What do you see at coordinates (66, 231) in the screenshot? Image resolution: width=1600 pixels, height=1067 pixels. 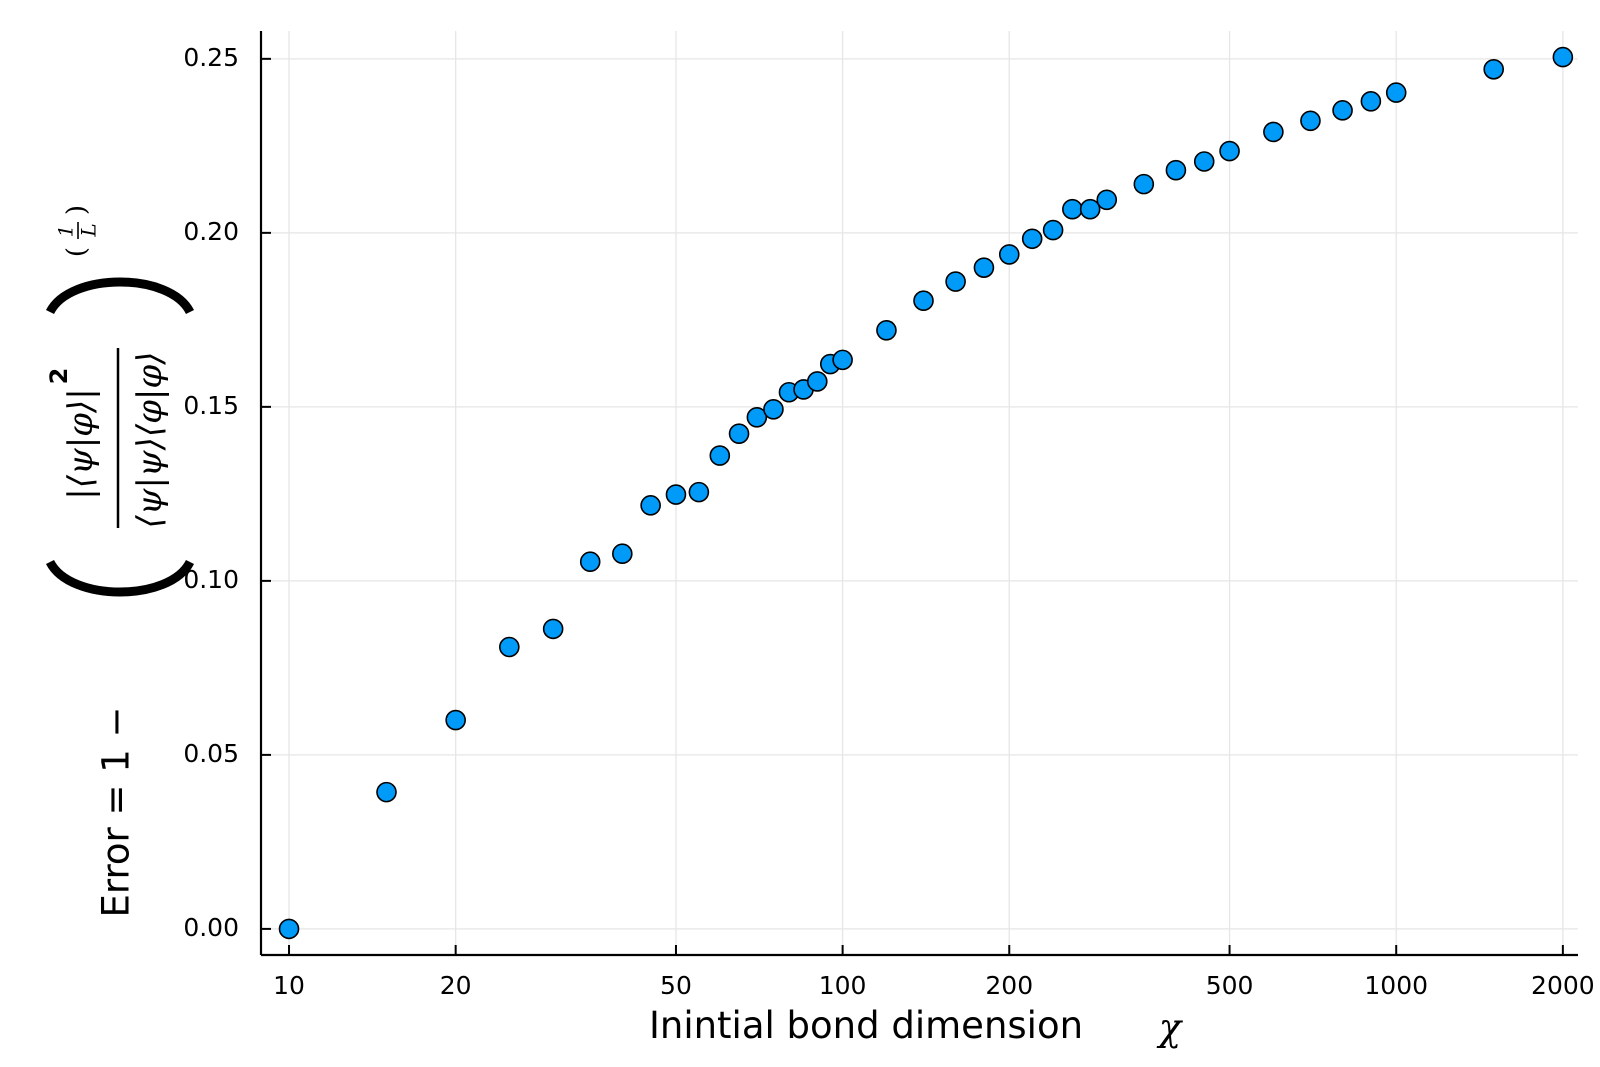 I see `exponent-numerator: 1` at bounding box center [66, 231].